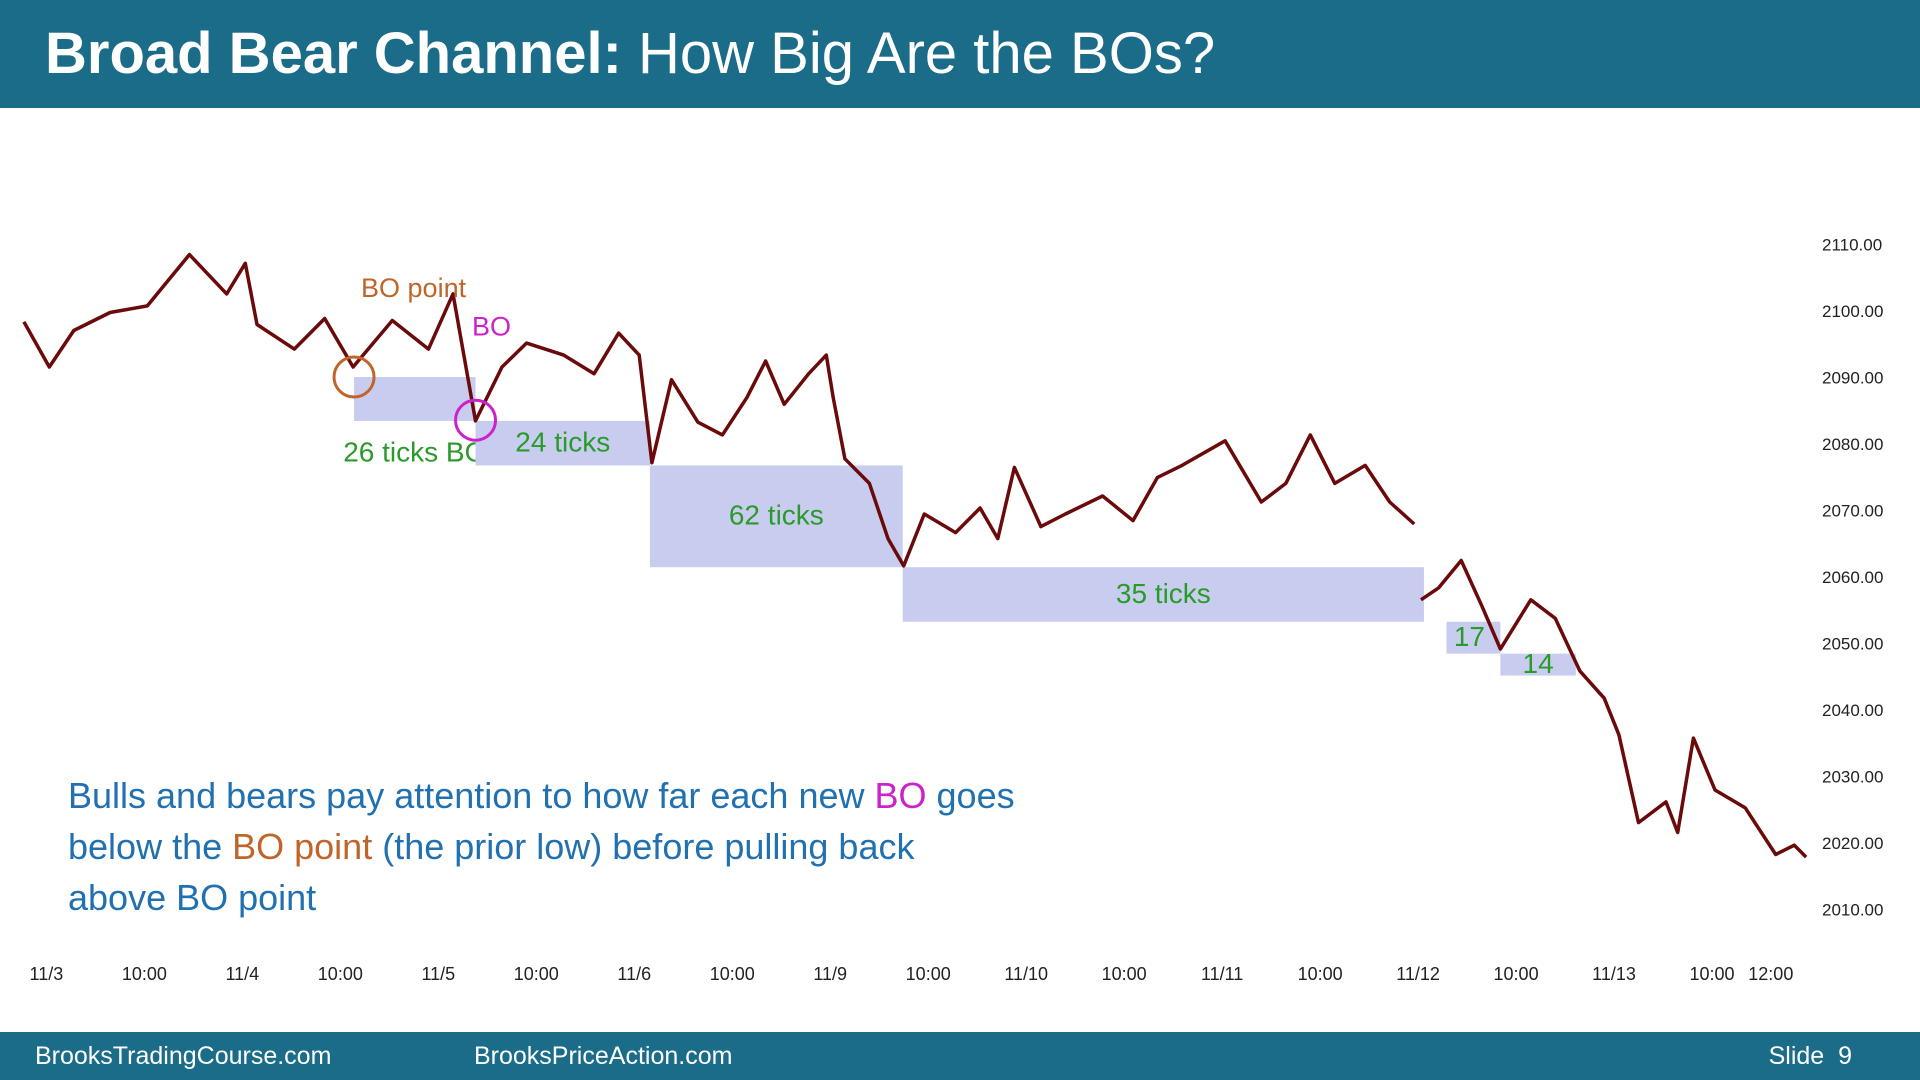 The image size is (1920, 1080). Describe the element at coordinates (630, 53) in the screenshot. I see `title: Broad Bear Channel: How Big Are the BOs?` at that location.